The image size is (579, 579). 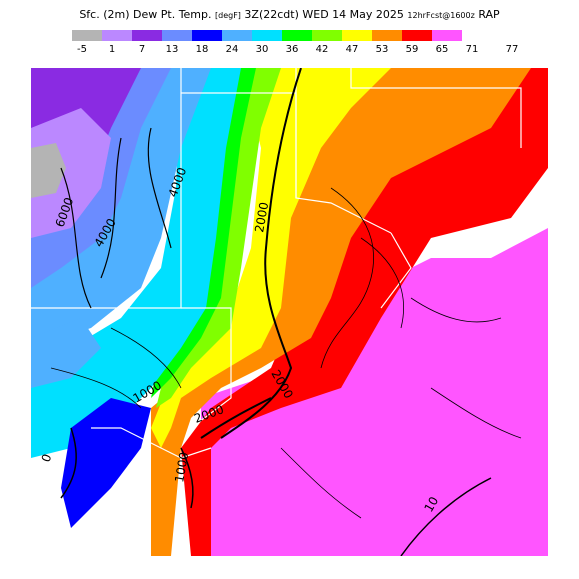 What do you see at coordinates (352, 49) in the screenshot?
I see `legend-label-9: 47` at bounding box center [352, 49].